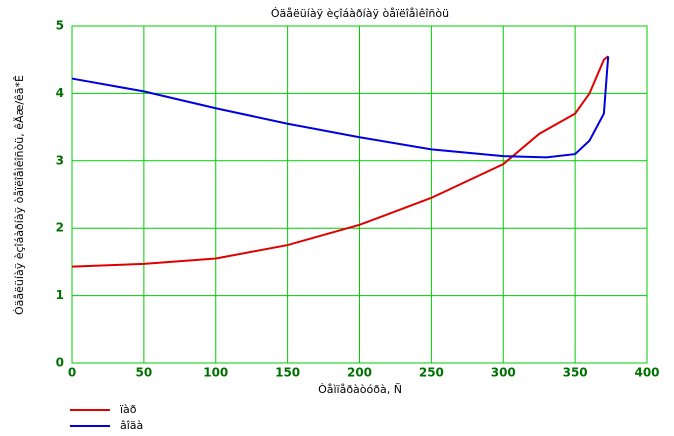 This screenshot has width=674, height=436. I want to click on x-tick-label: 0, so click(72, 373).